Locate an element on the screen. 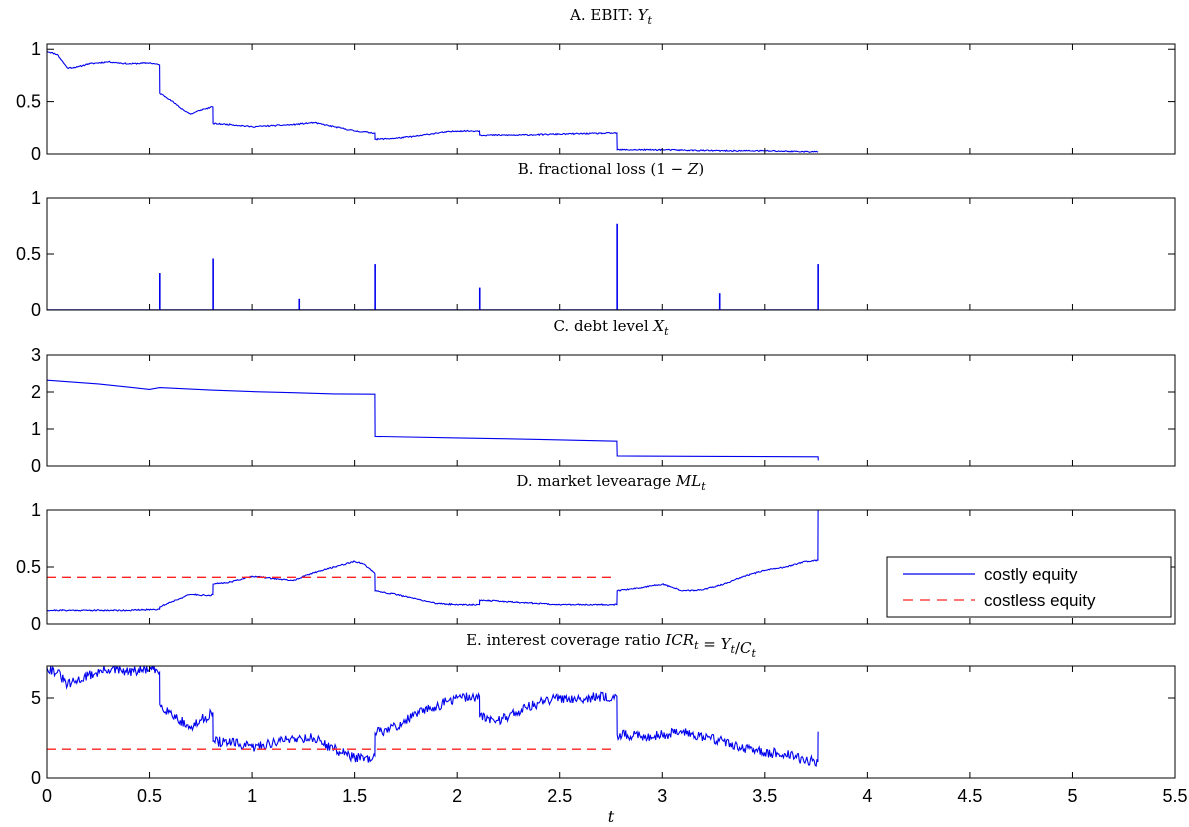 The image size is (1189, 827). x-tick-label: 2.5 is located at coordinates (559, 796).